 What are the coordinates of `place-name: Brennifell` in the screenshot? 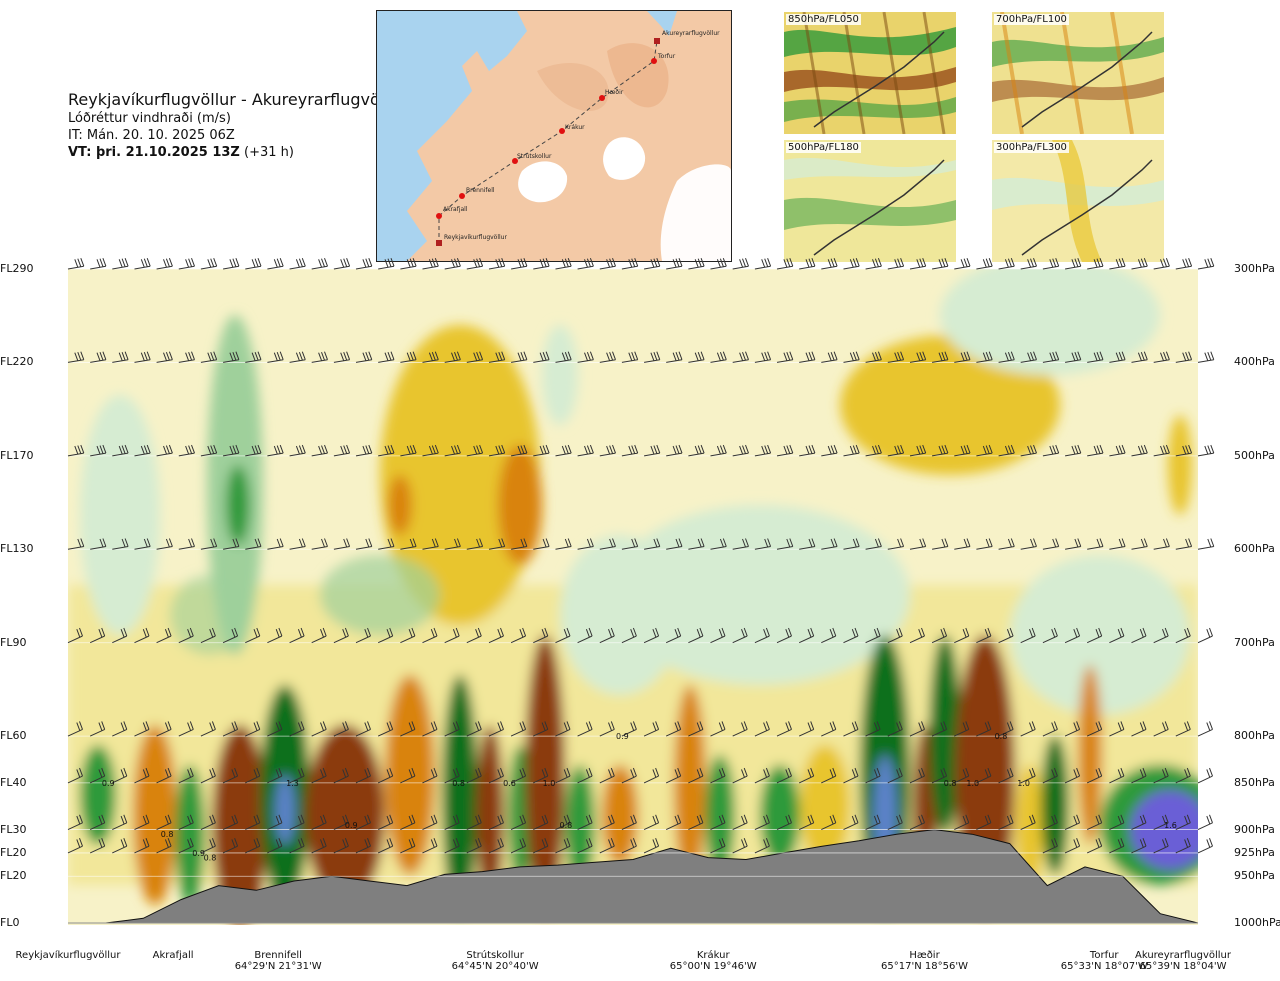 It's located at (278, 955).